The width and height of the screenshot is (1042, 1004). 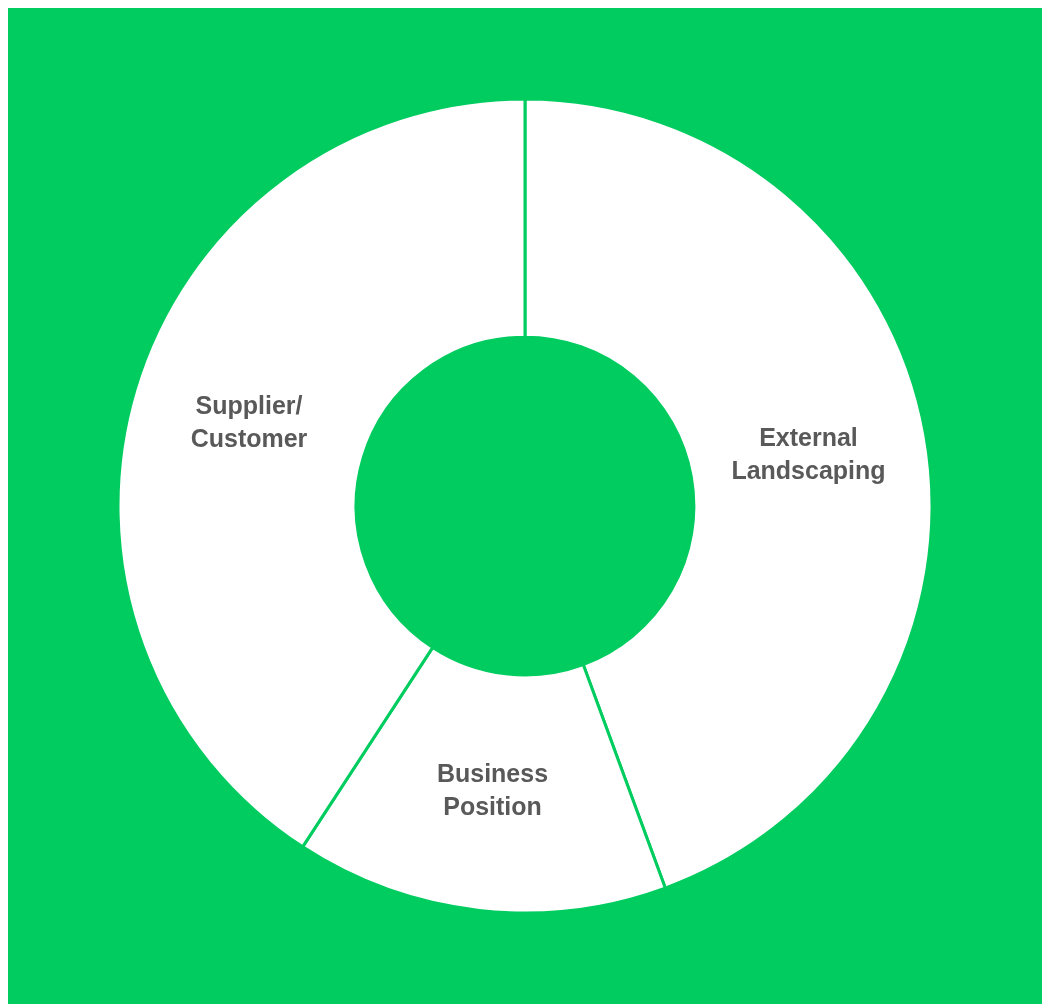 I want to click on slice-label: Supplier/ Customer, so click(x=249, y=422).